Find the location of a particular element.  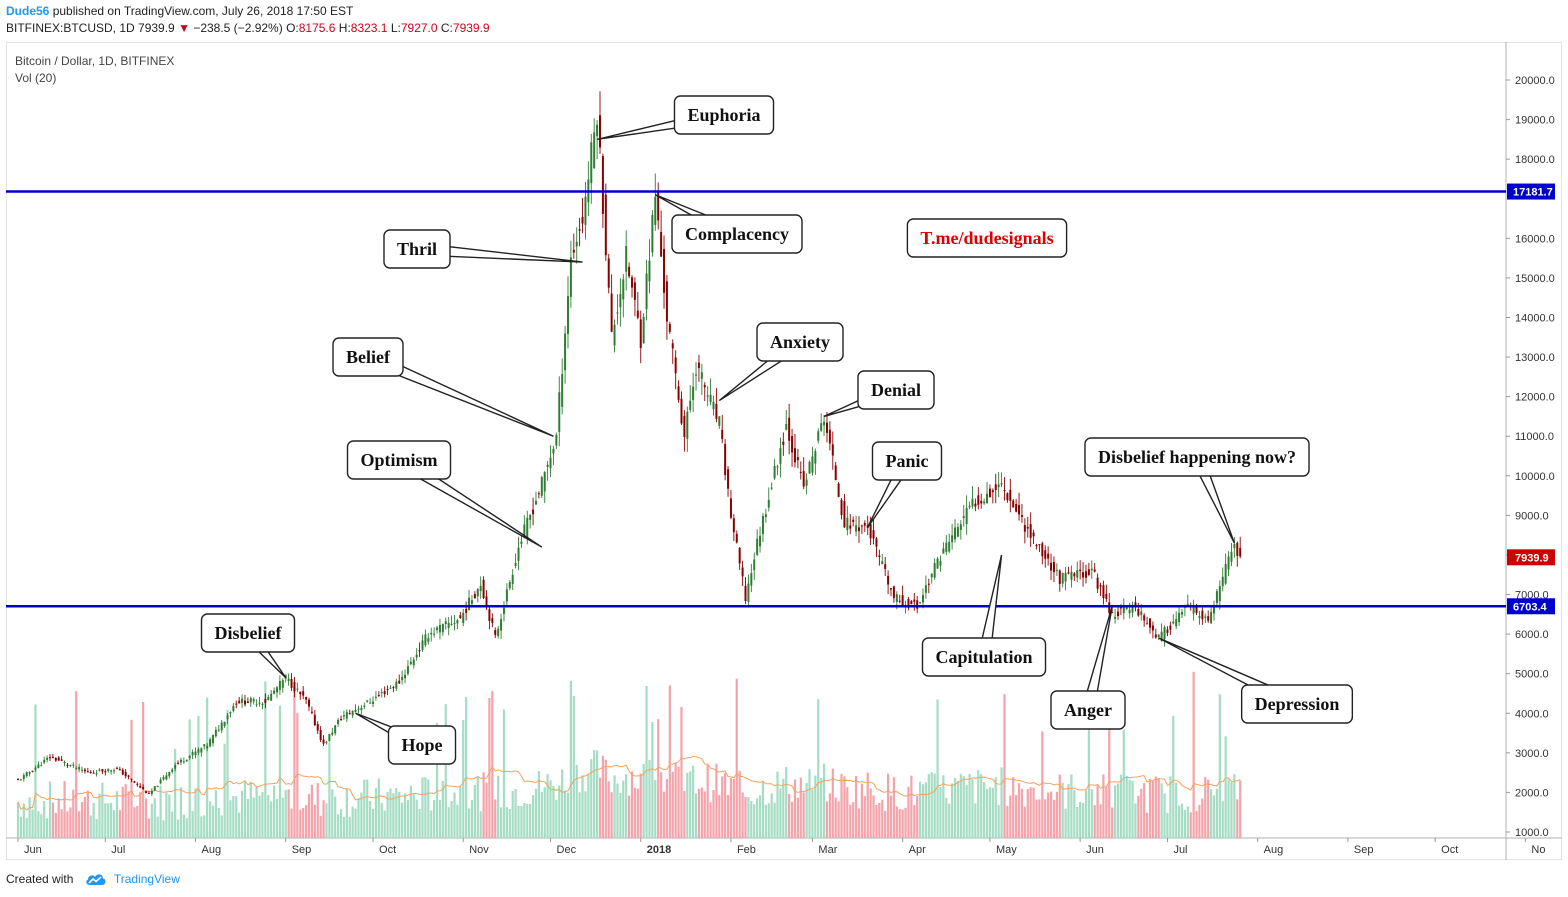

callout: Denial is located at coordinates (879, 394).